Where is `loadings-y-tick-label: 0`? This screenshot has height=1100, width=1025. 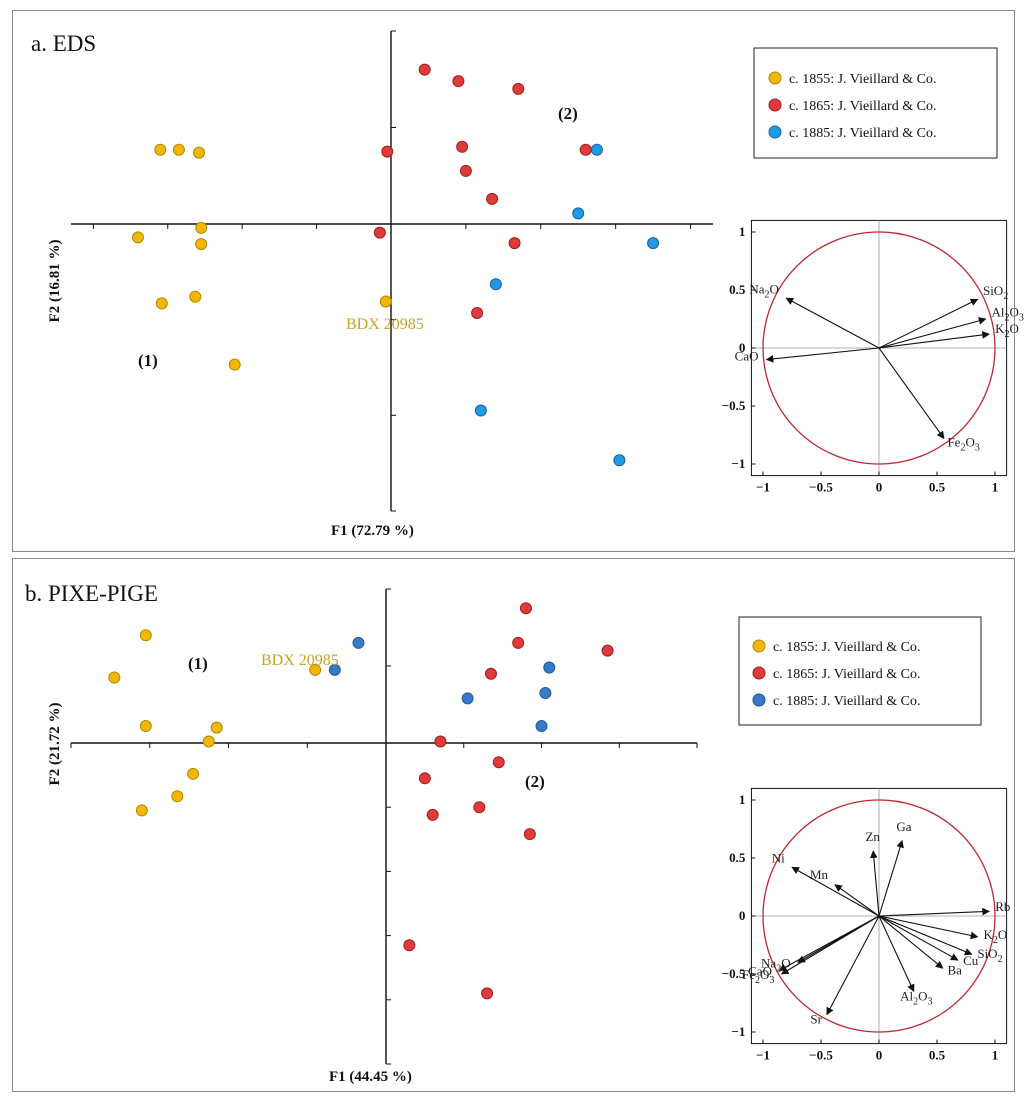 loadings-y-tick-label: 0 is located at coordinates (742, 915).